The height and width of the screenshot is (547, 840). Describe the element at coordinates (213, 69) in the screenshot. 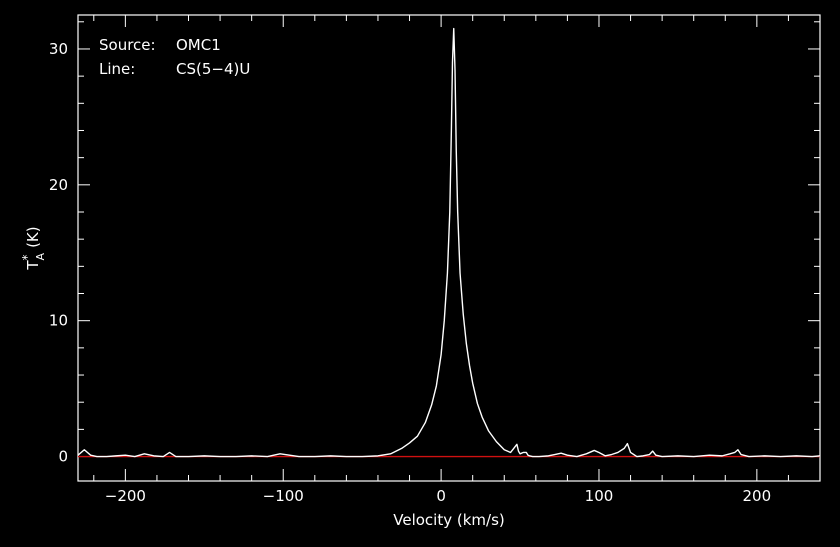

I see `annotation-value: CS(5−4)U` at that location.